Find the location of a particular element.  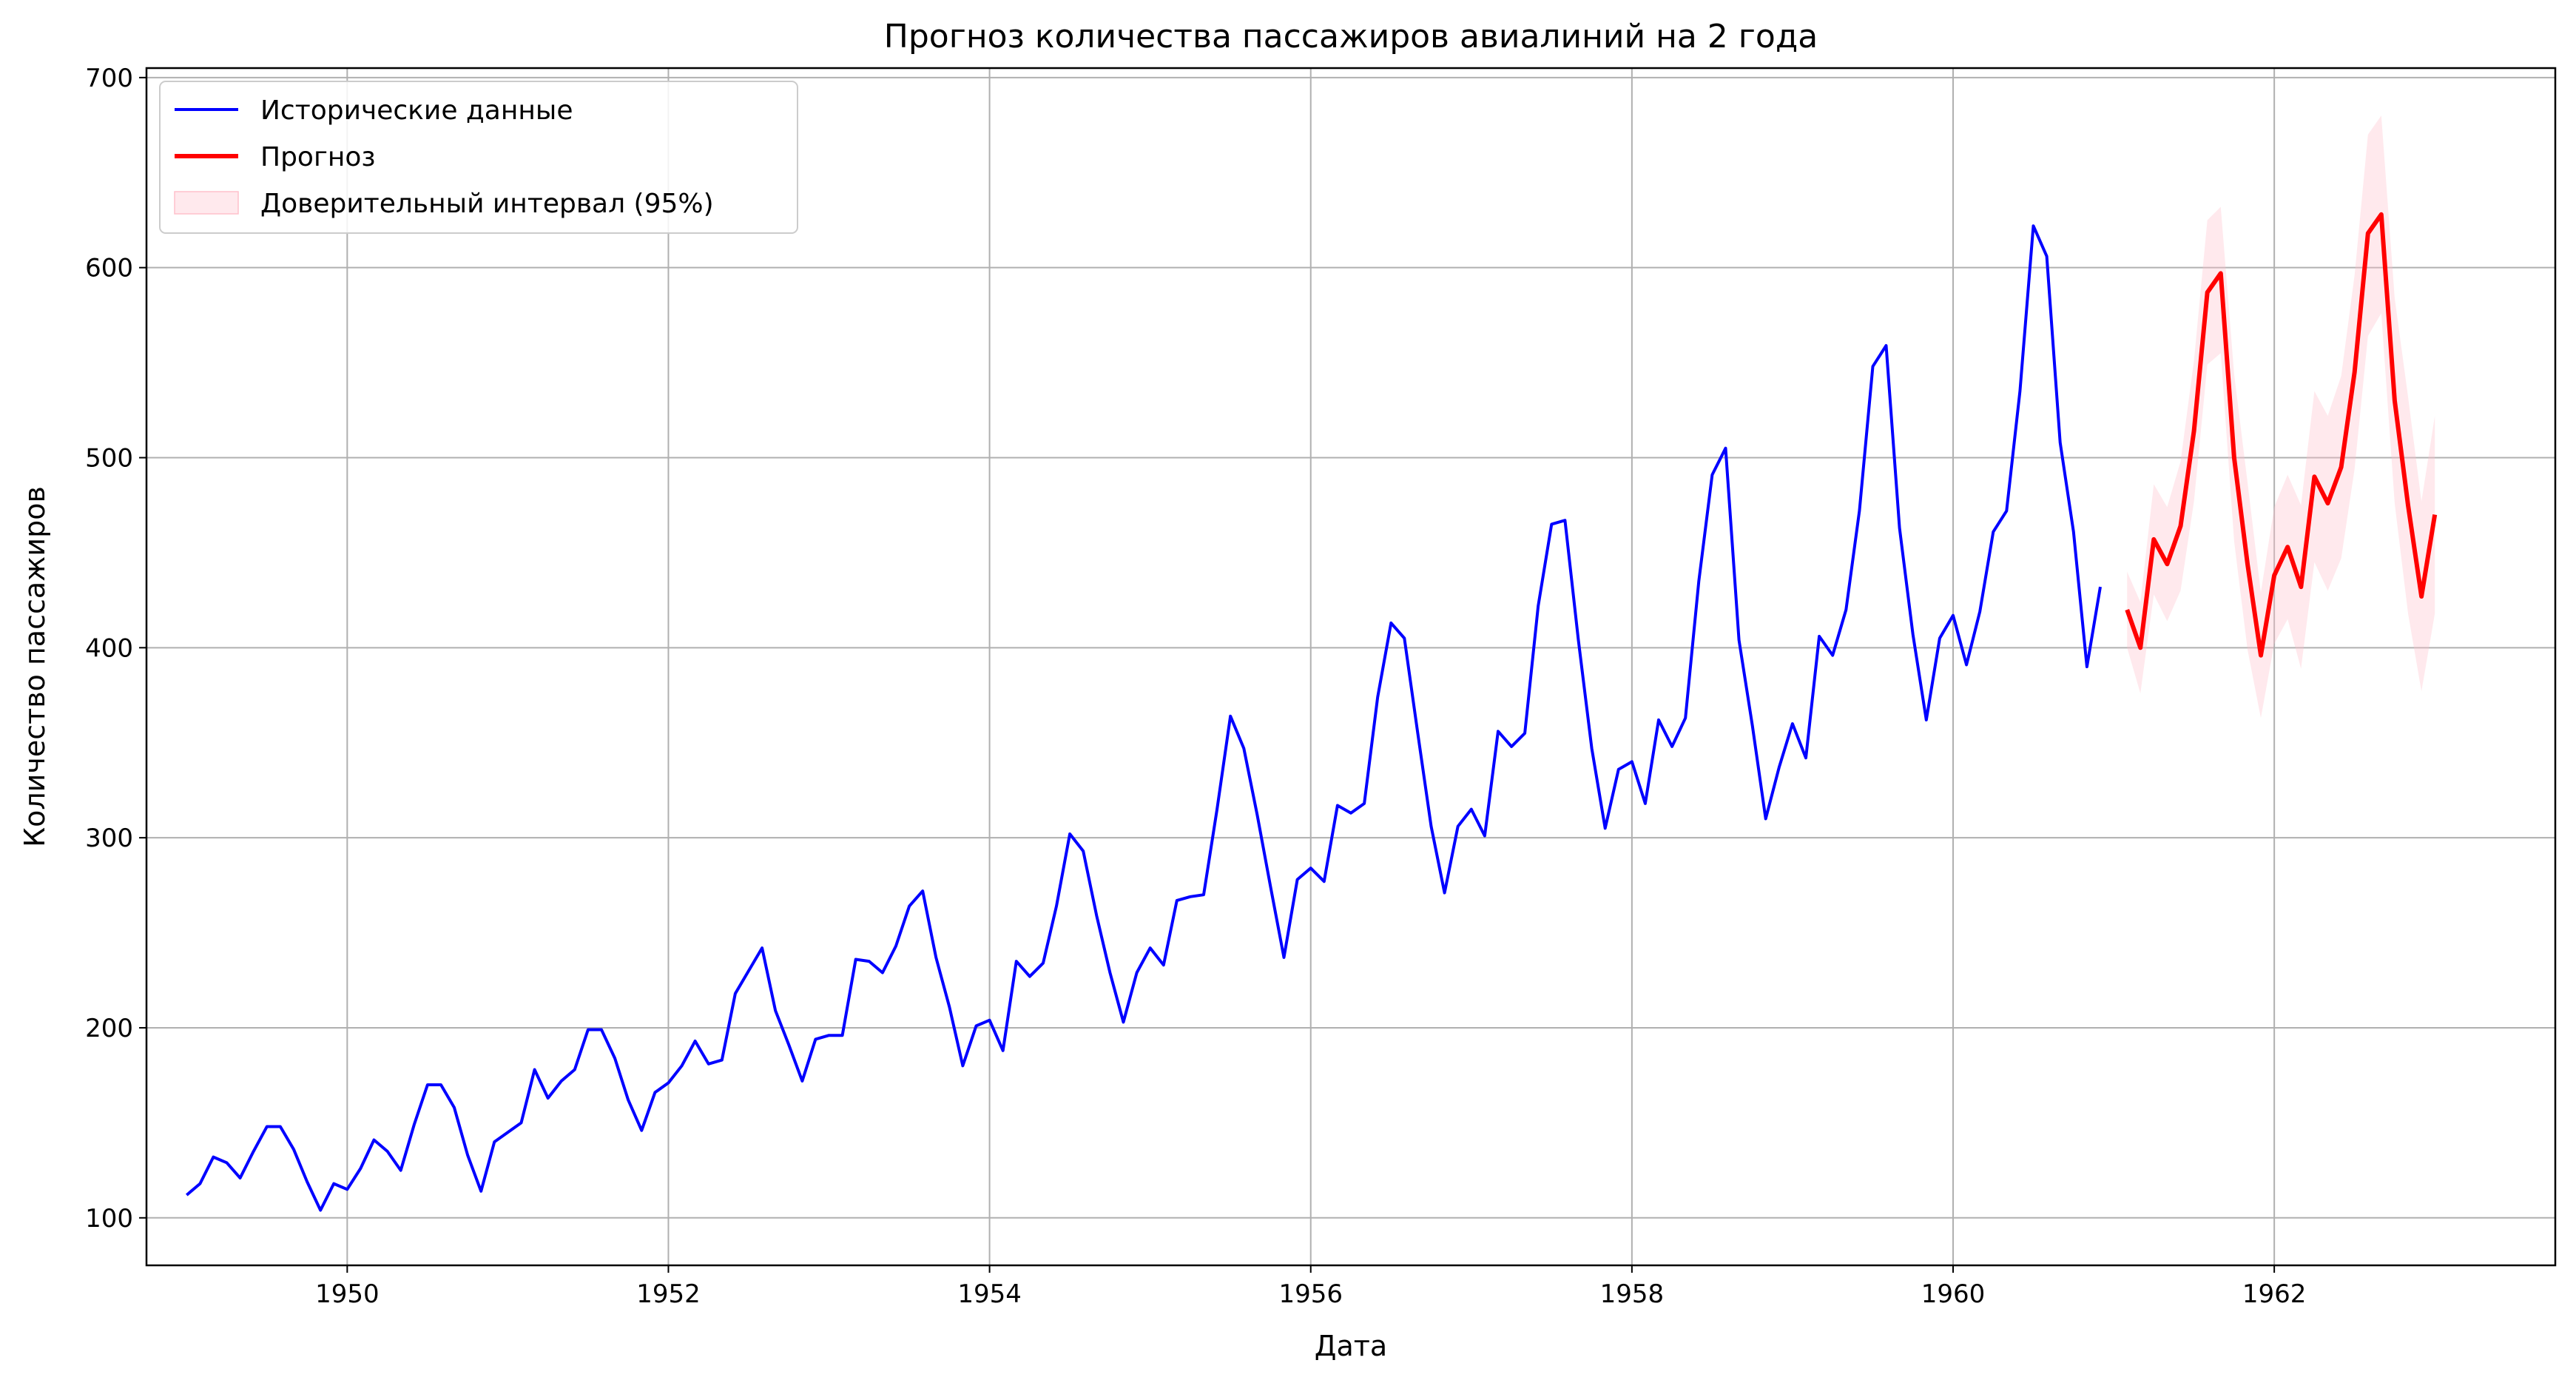

legend-swatch-interval is located at coordinates (206, 203).